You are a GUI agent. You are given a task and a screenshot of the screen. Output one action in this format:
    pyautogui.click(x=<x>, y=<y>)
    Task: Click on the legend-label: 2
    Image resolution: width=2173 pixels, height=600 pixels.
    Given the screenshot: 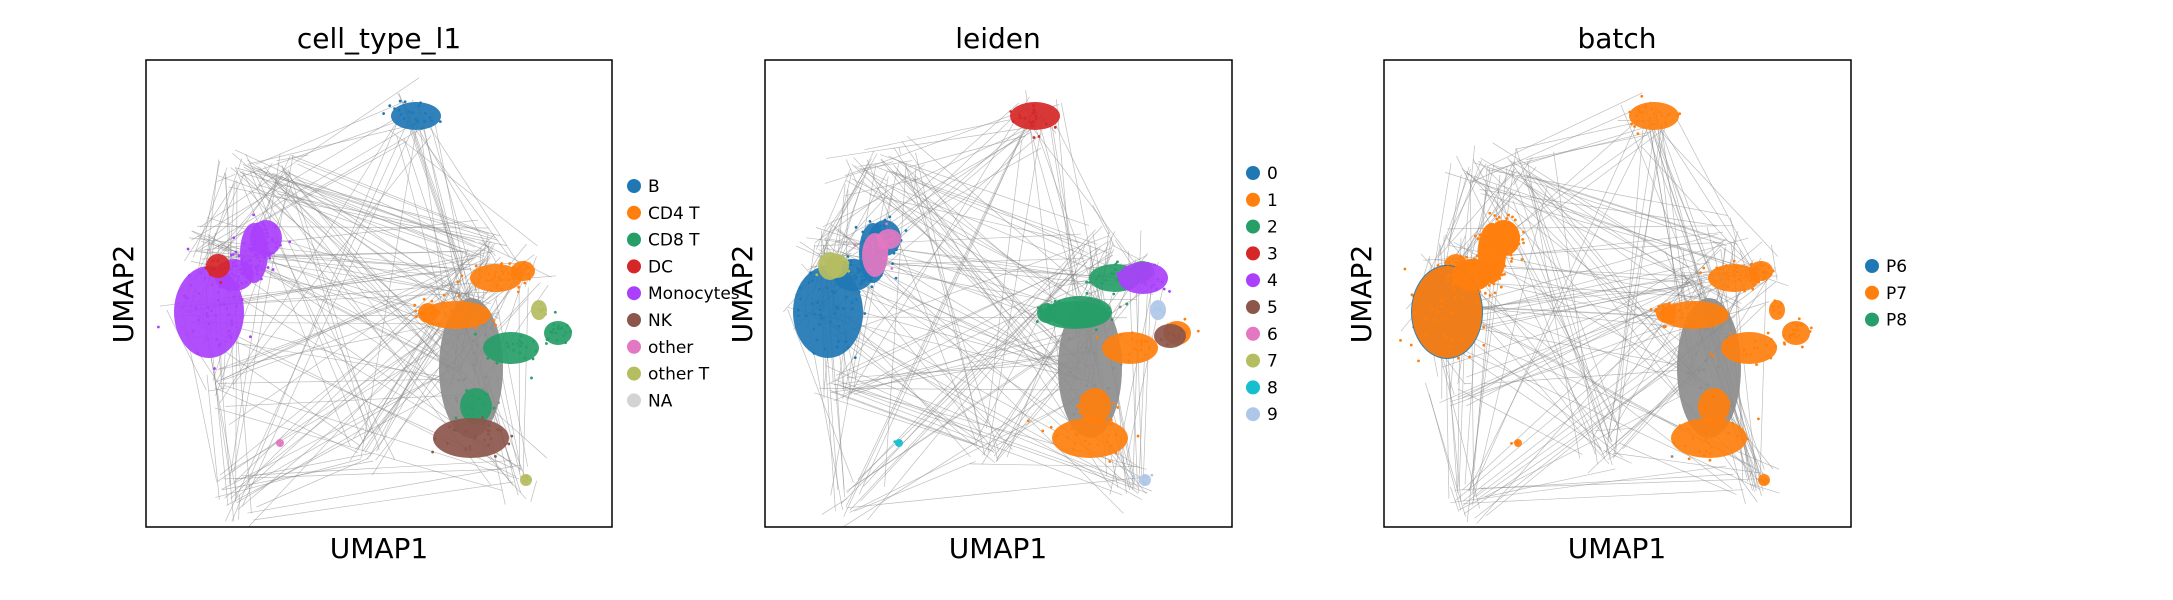 What is the action you would take?
    pyautogui.click(x=1272, y=228)
    